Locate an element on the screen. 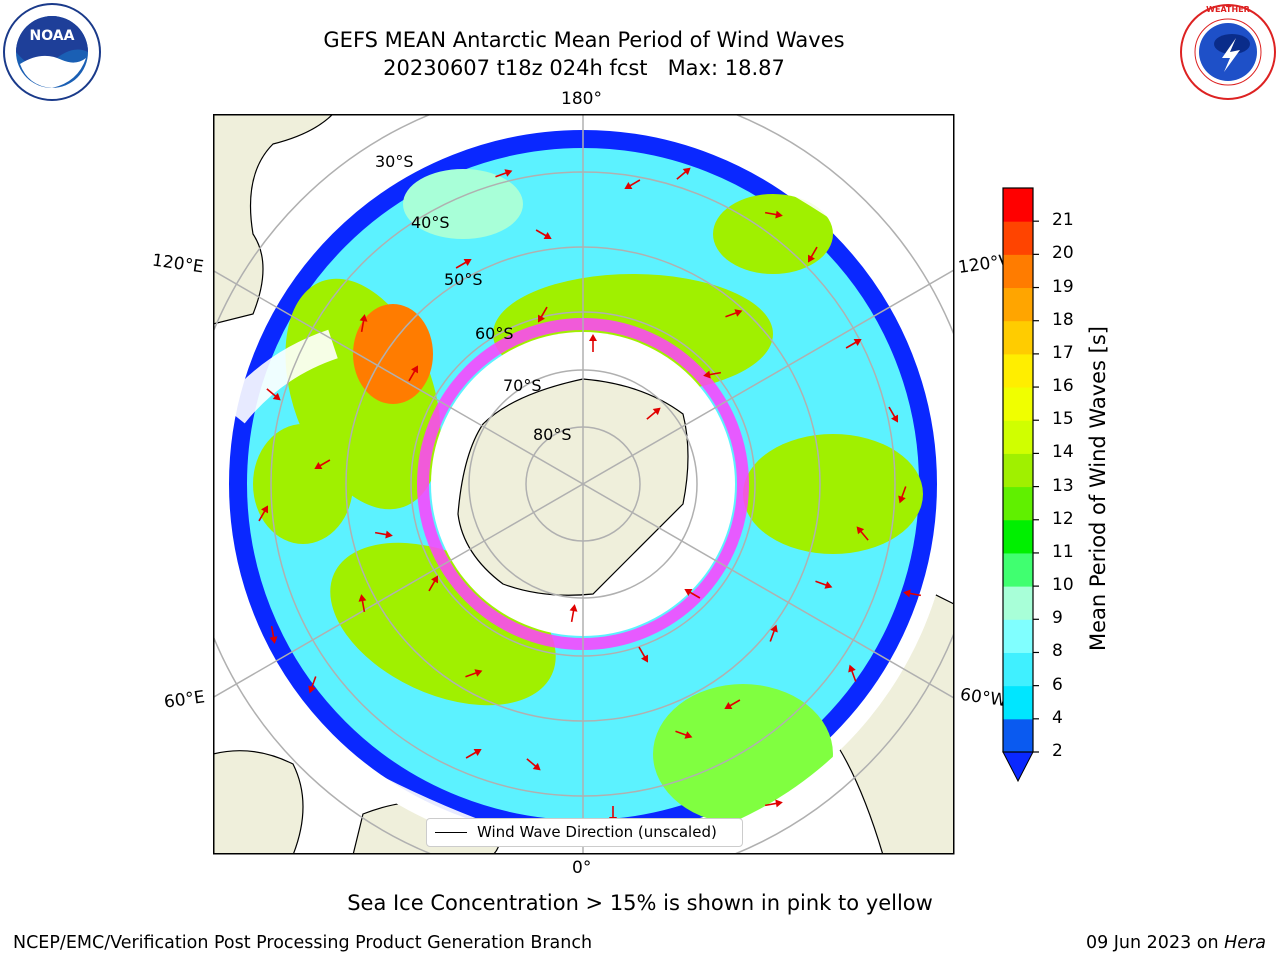 This screenshot has height=960, width=1280. colorbar-tick-label: 13 is located at coordinates (1063, 485).